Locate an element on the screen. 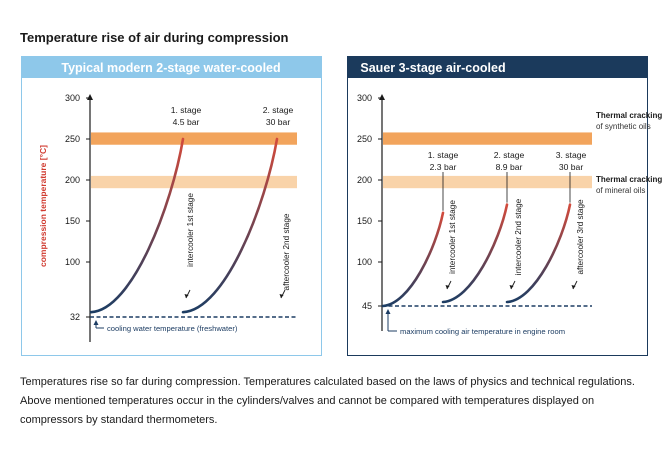  baseline-label: cooling water temperature (freshwater) is located at coordinates (172, 328).